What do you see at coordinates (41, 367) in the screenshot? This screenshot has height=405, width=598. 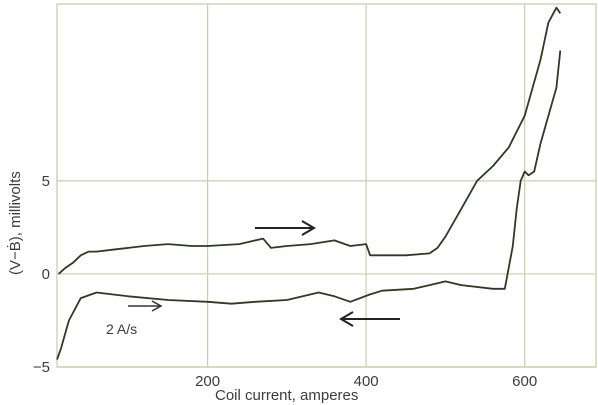 I see `y-tick-label: −5` at bounding box center [41, 367].